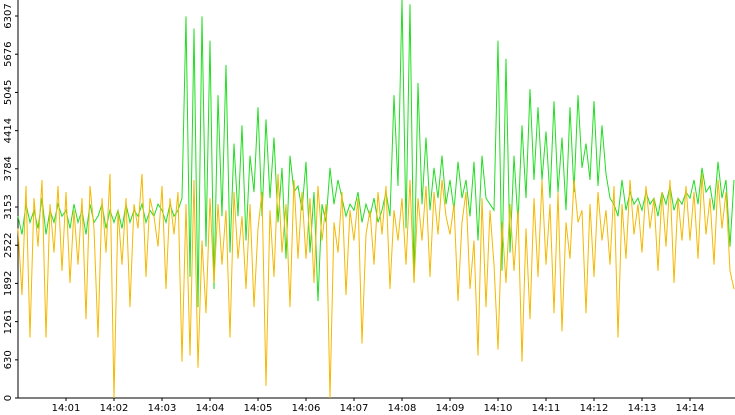 The height and width of the screenshot is (415, 735). What do you see at coordinates (8, 321) in the screenshot?
I see `y-tick-label: 1261` at bounding box center [8, 321].